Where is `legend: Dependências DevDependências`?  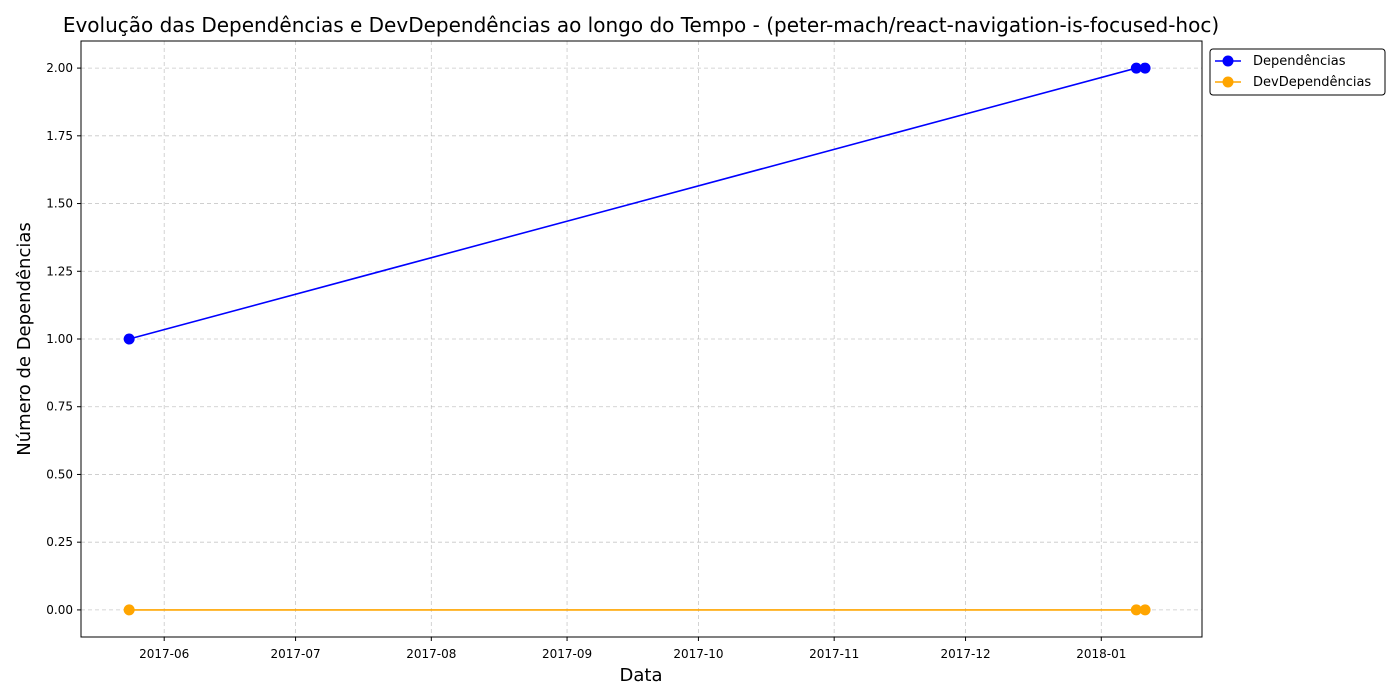 legend: Dependências DevDependências is located at coordinates (1297, 72).